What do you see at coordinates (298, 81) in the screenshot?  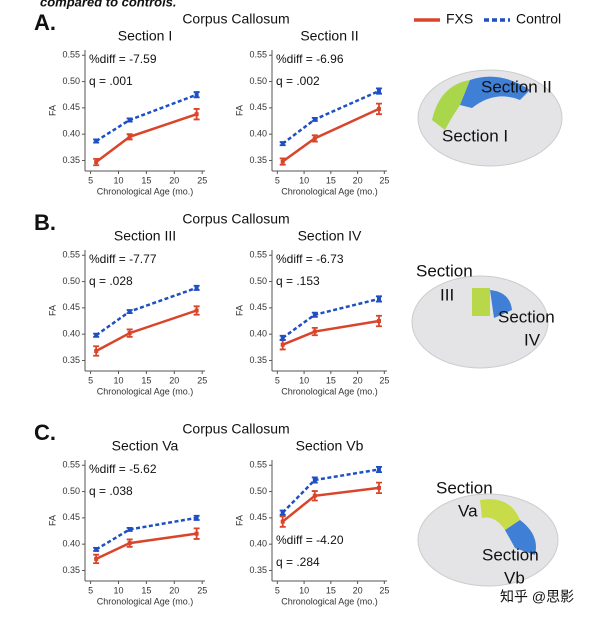 I see `annotation: q = .002` at bounding box center [298, 81].